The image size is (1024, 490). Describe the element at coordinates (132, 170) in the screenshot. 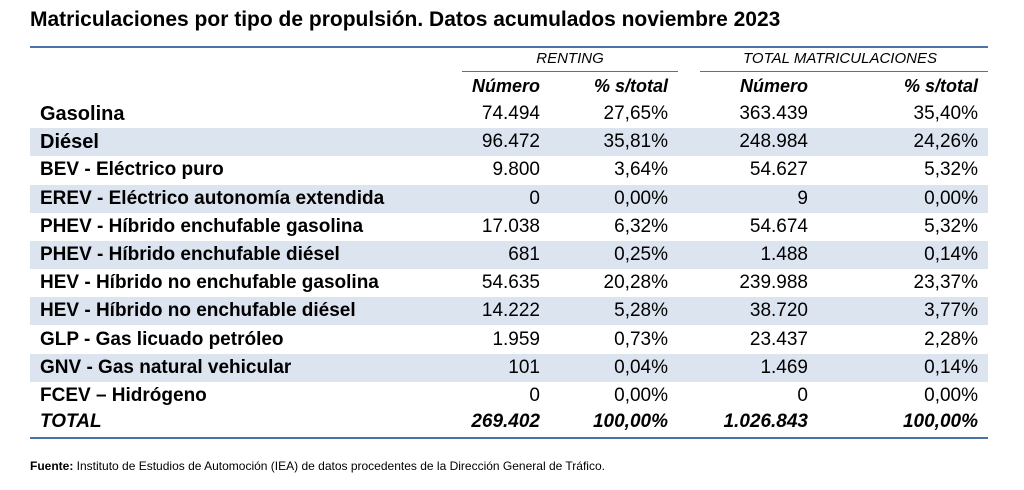

I see `row-label: BEV - Eléctrico puro` at that location.